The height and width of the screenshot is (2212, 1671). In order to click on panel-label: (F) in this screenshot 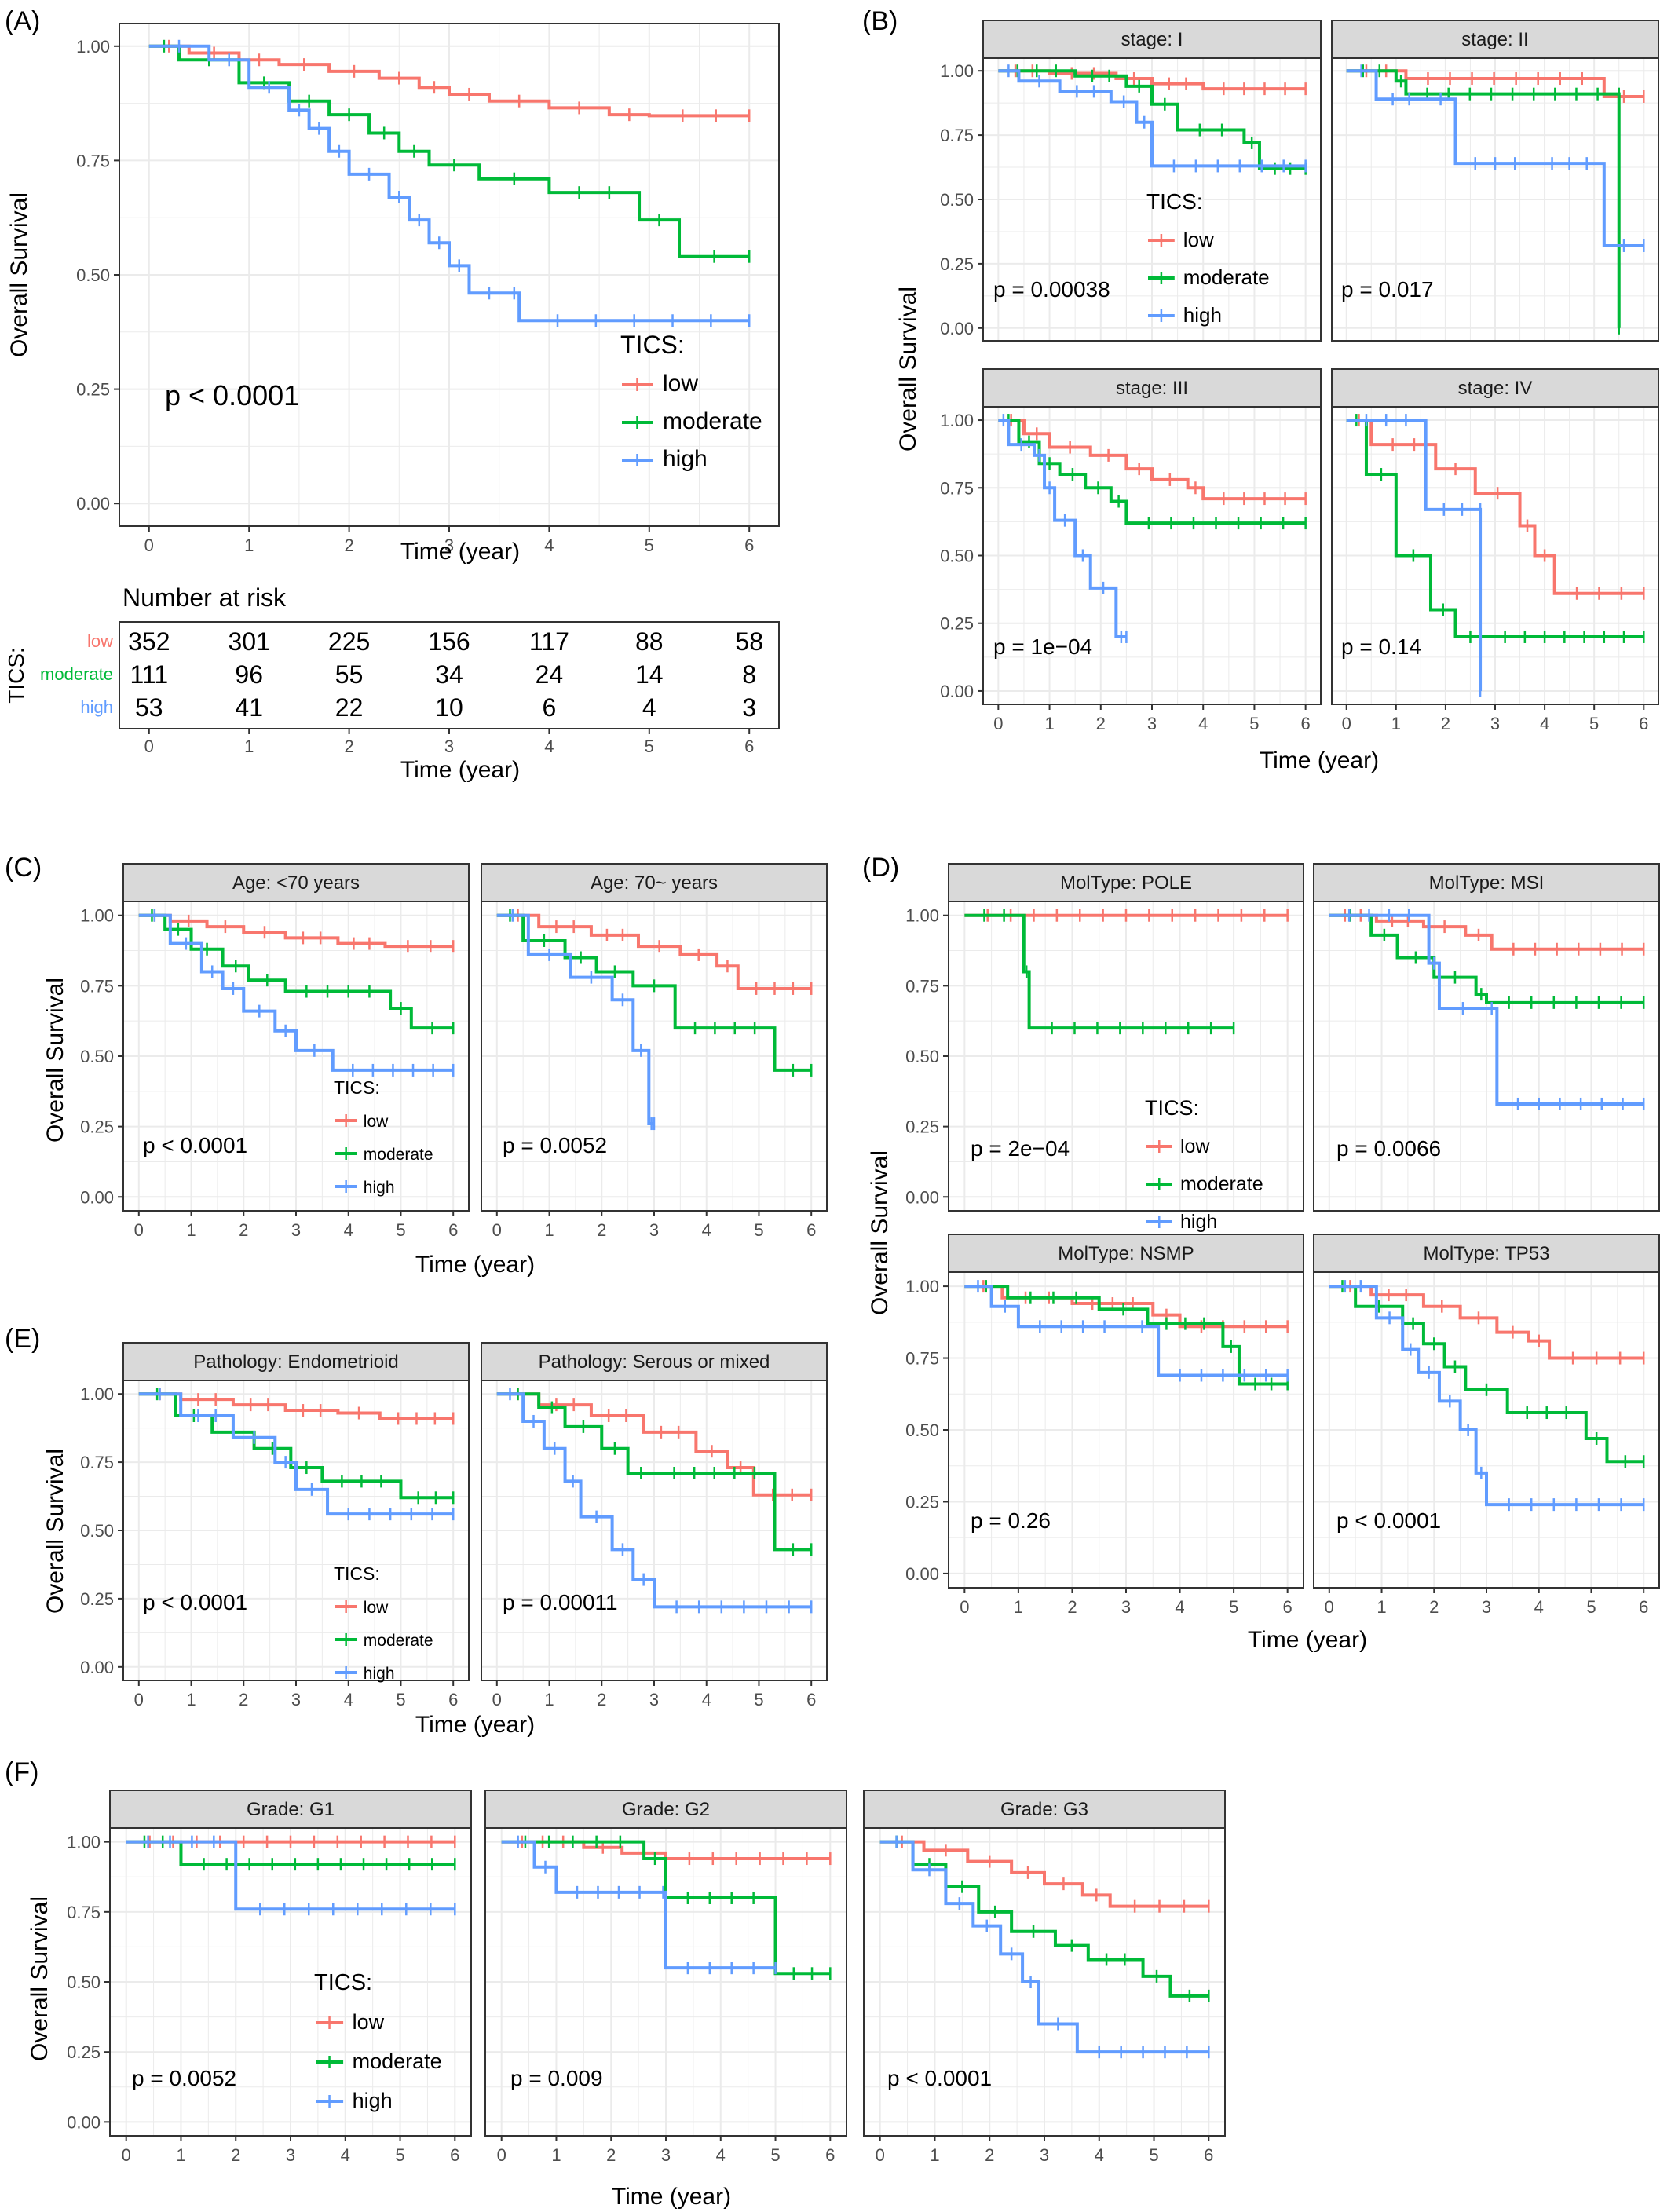, I will do `click(21, 1772)`.